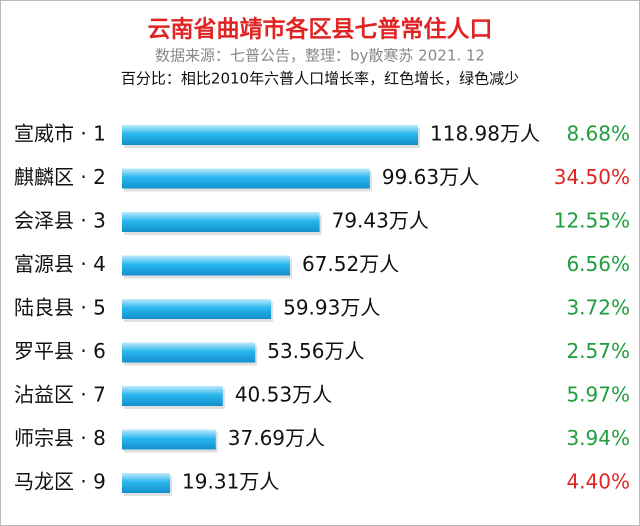 Image resolution: width=640 pixels, height=526 pixels. What do you see at coordinates (60, 308) in the screenshot?
I see `category-label: 陆良县 · 5` at bounding box center [60, 308].